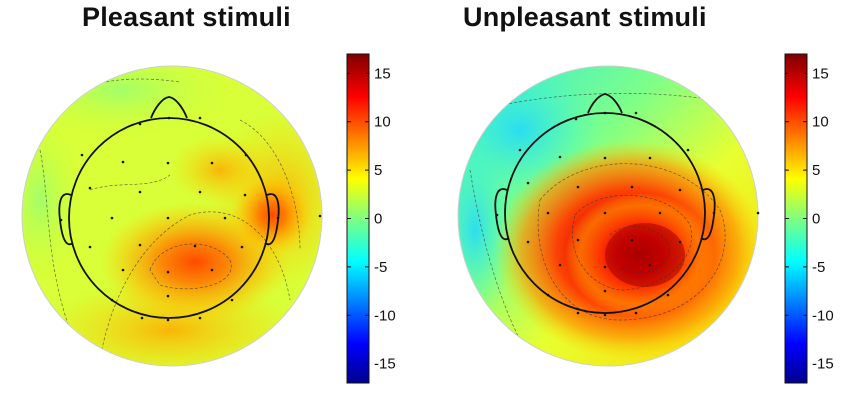 The image size is (850, 401). What do you see at coordinates (378, 219) in the screenshot?
I see `pleasant-colorbar-tick-label: 0` at bounding box center [378, 219].